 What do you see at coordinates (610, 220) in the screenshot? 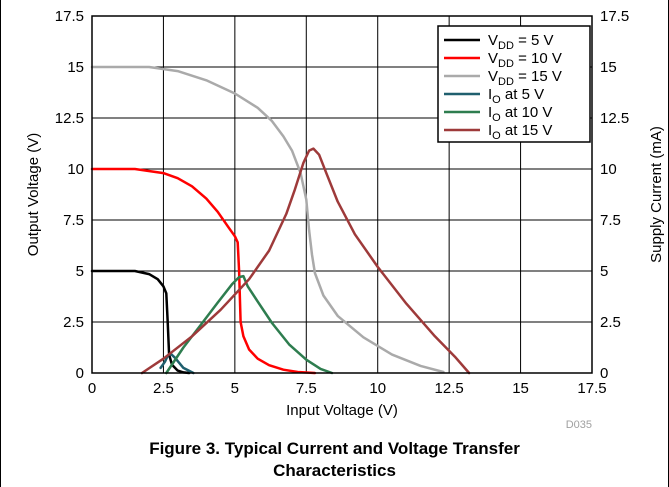
I see `y-right-tick-label: 7.5` at bounding box center [610, 220].